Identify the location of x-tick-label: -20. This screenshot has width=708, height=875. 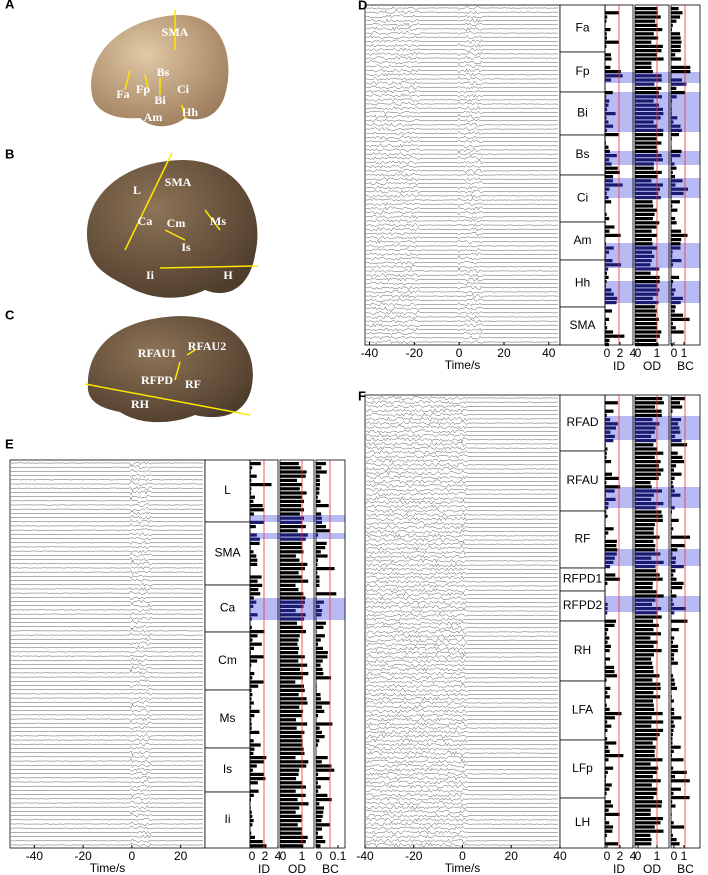
(415, 353).